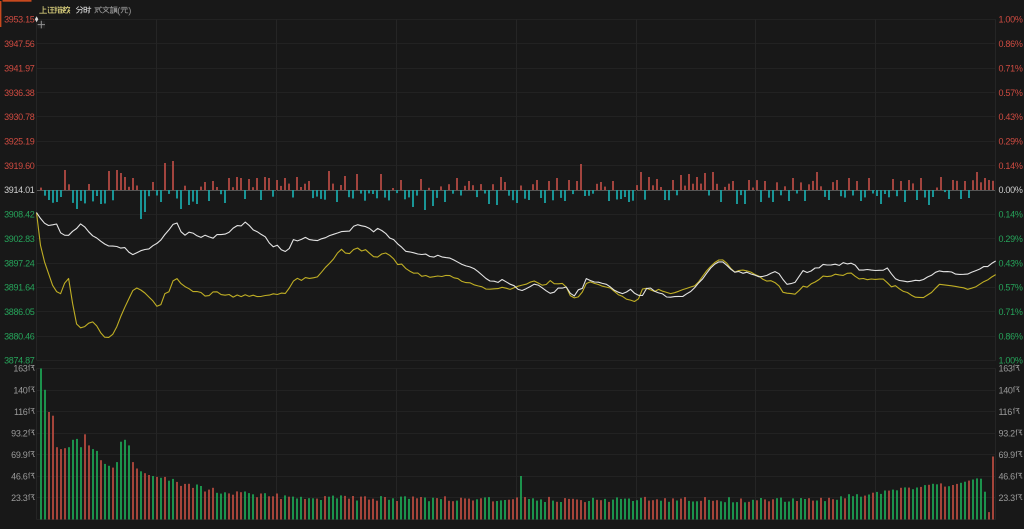 The image size is (1024, 529). I want to click on svg-text: 3919.60, so click(19, 166).